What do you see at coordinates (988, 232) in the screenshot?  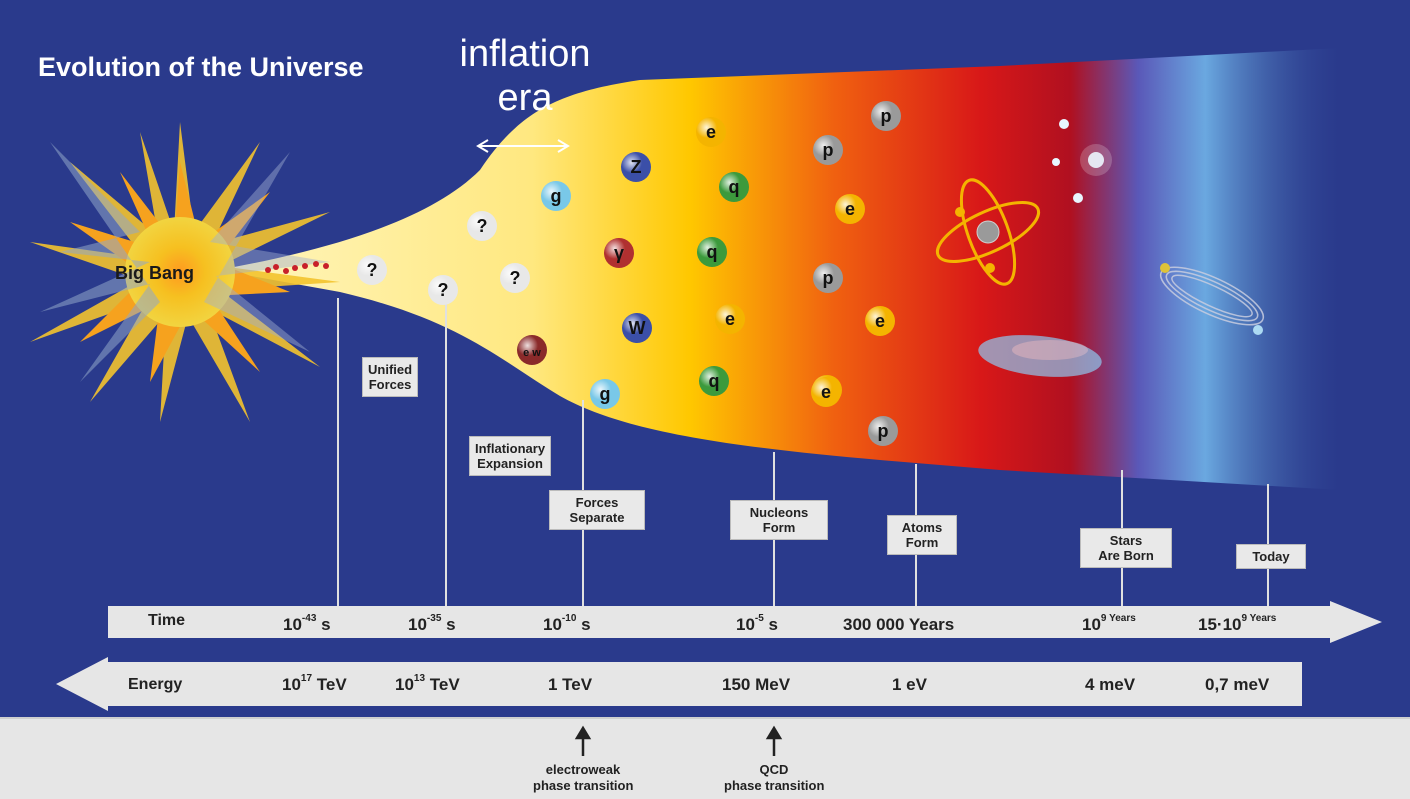 I see `atom-illustration` at bounding box center [988, 232].